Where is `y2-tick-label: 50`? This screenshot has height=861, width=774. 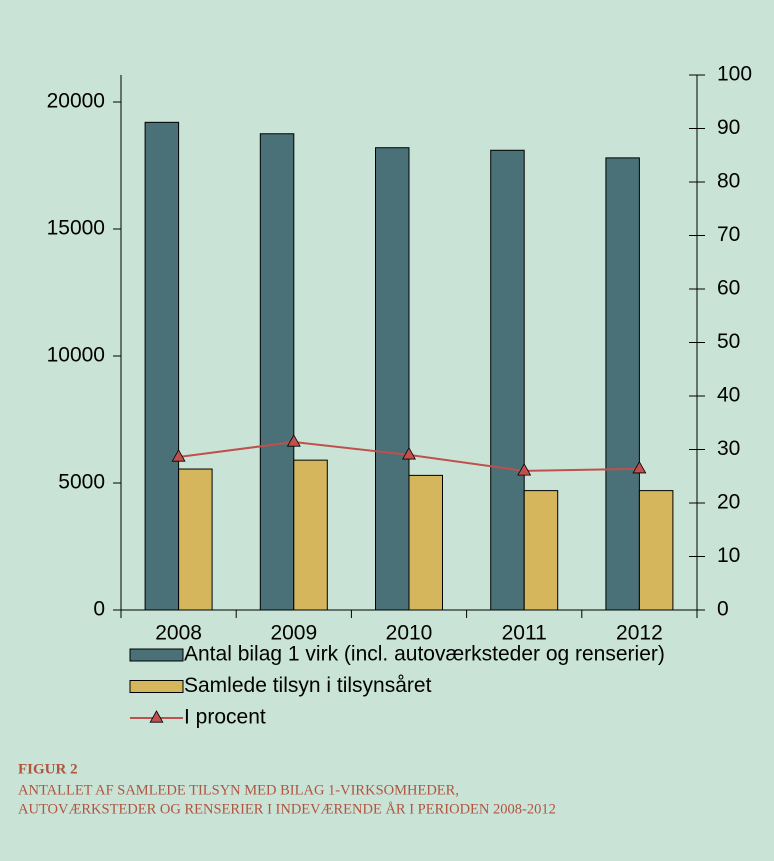
y2-tick-label: 50 is located at coordinates (728, 341).